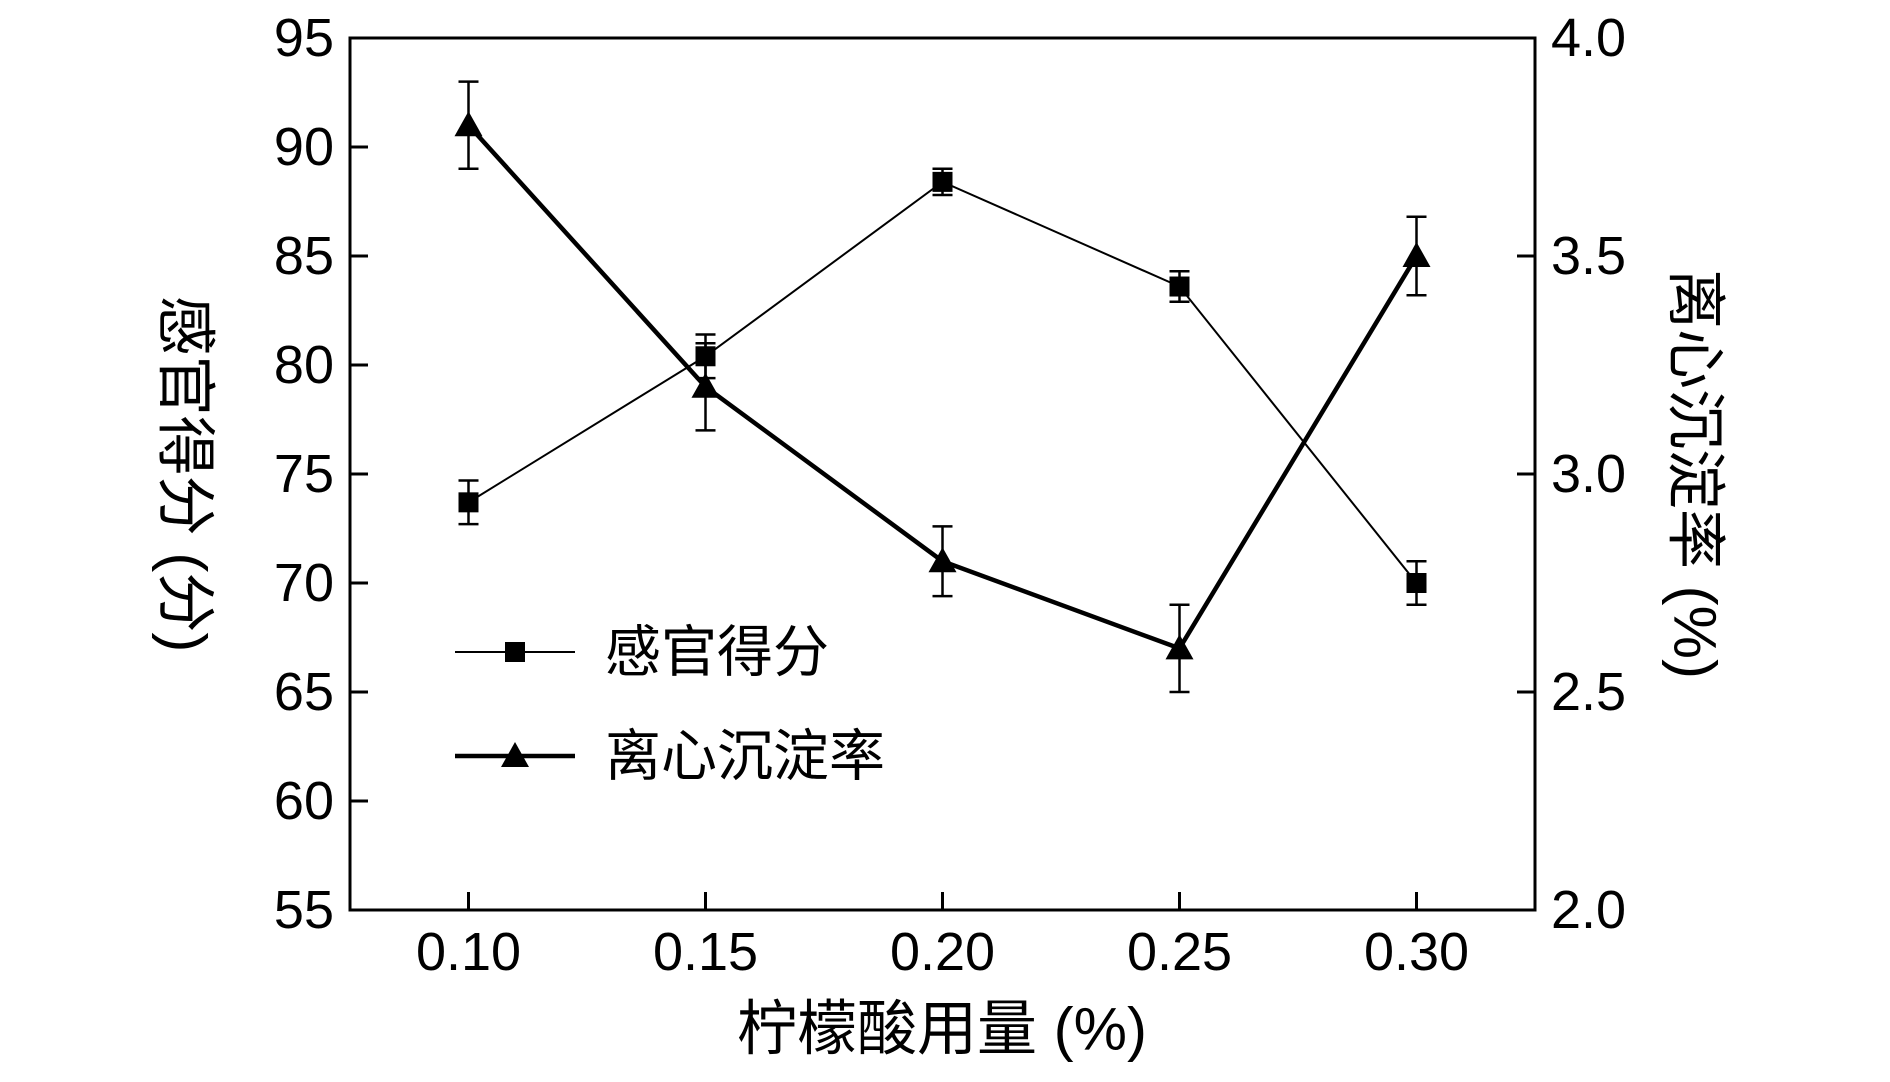 This screenshot has width=1890, height=1082. What do you see at coordinates (1588, 38) in the screenshot?
I see `right-axis-tick-label: 4.0` at bounding box center [1588, 38].